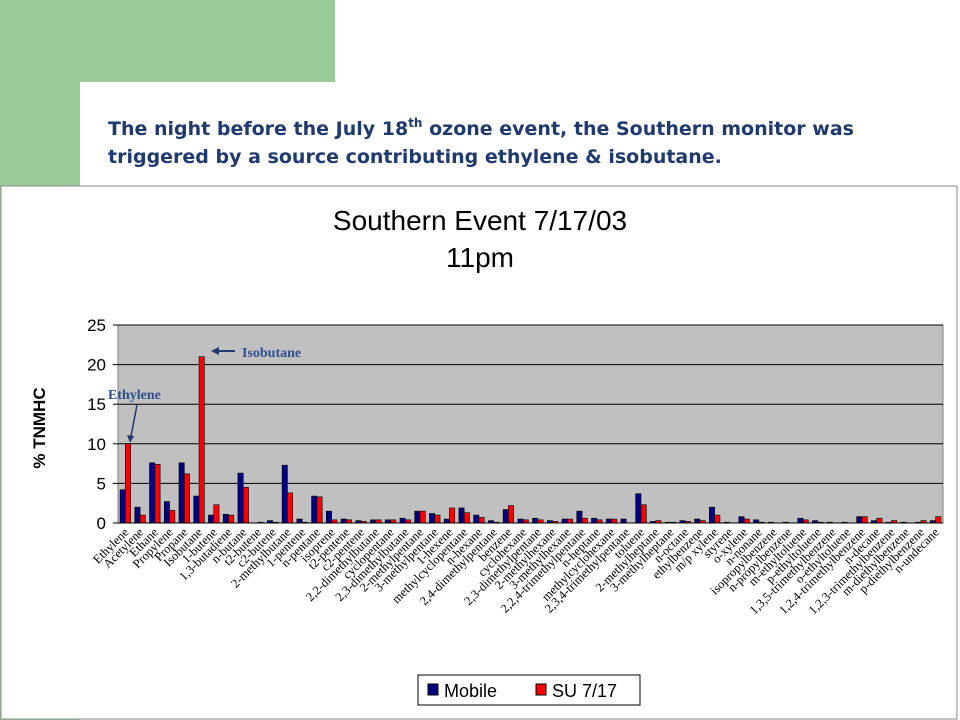  Describe the element at coordinates (134, 395) in the screenshot. I see `annotation: Ethylene` at that location.